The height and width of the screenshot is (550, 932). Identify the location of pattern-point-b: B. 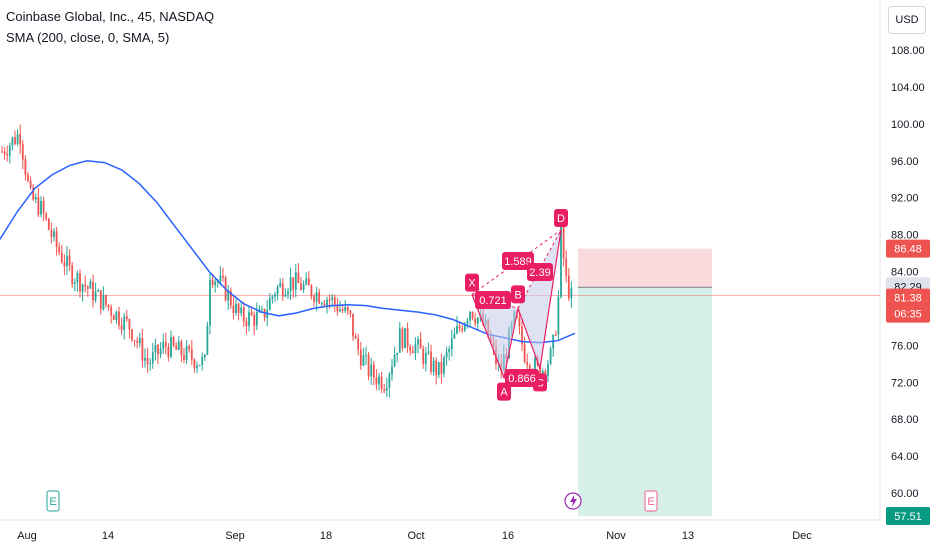
(517, 295).